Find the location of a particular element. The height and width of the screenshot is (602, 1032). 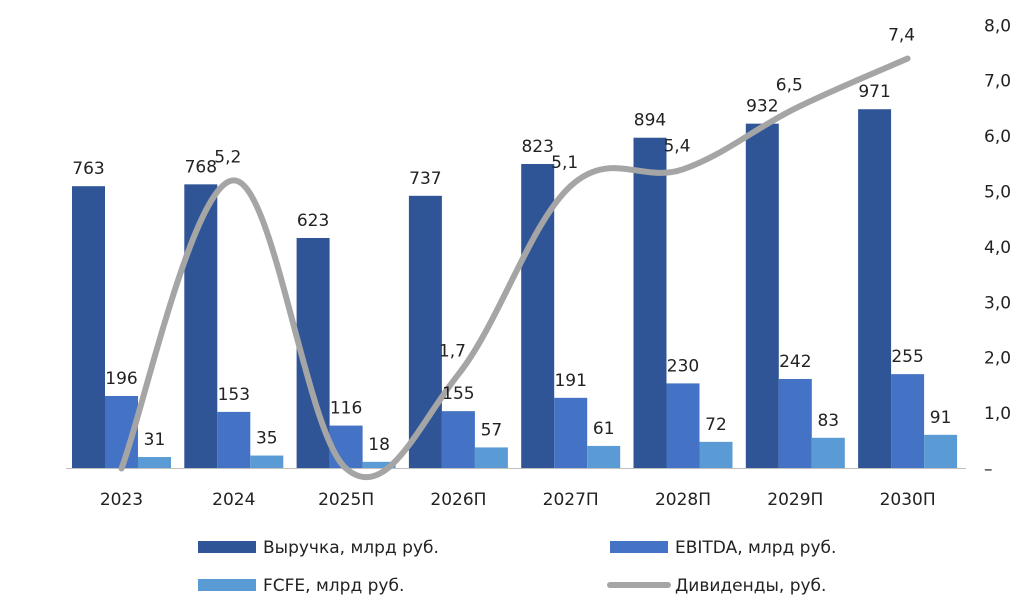

dividend-label-7: 7,4 is located at coordinates (901, 36).